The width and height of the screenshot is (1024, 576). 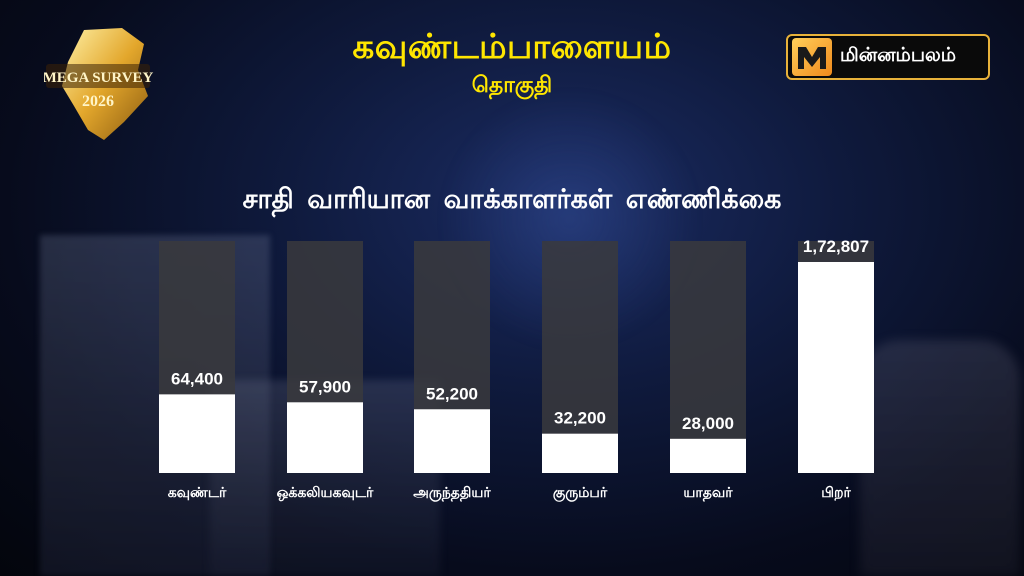 I want to click on category-label: பிறர், so click(x=836, y=492).